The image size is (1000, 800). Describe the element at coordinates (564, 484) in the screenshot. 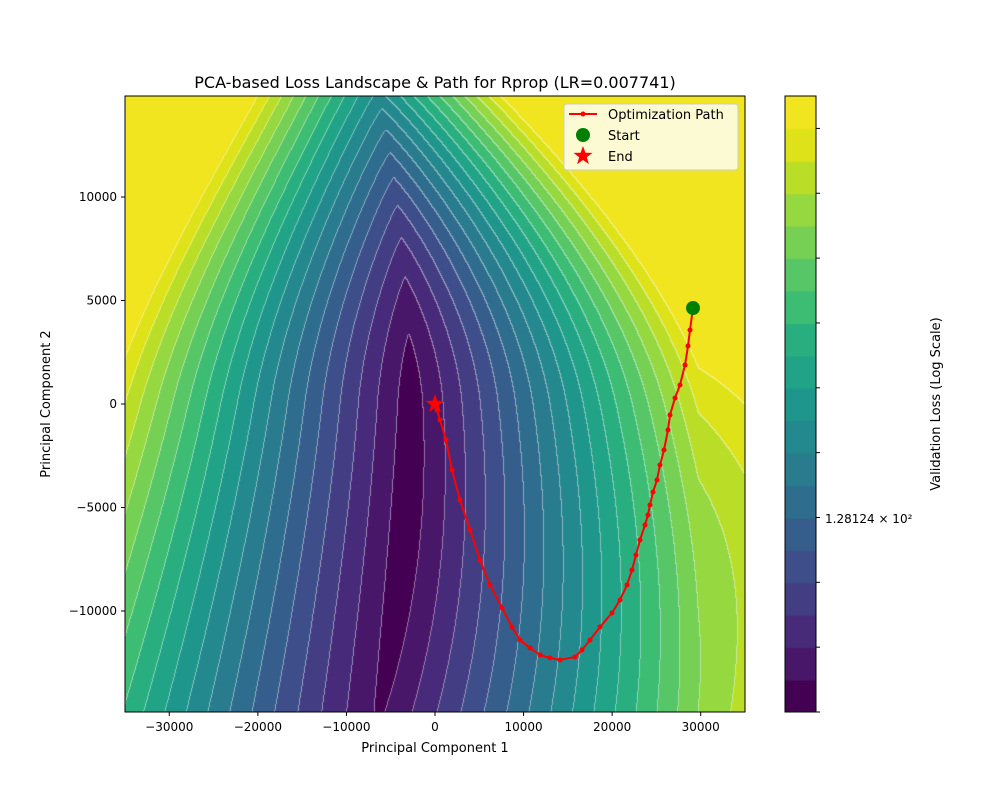

I see `optimization-path-line` at that location.